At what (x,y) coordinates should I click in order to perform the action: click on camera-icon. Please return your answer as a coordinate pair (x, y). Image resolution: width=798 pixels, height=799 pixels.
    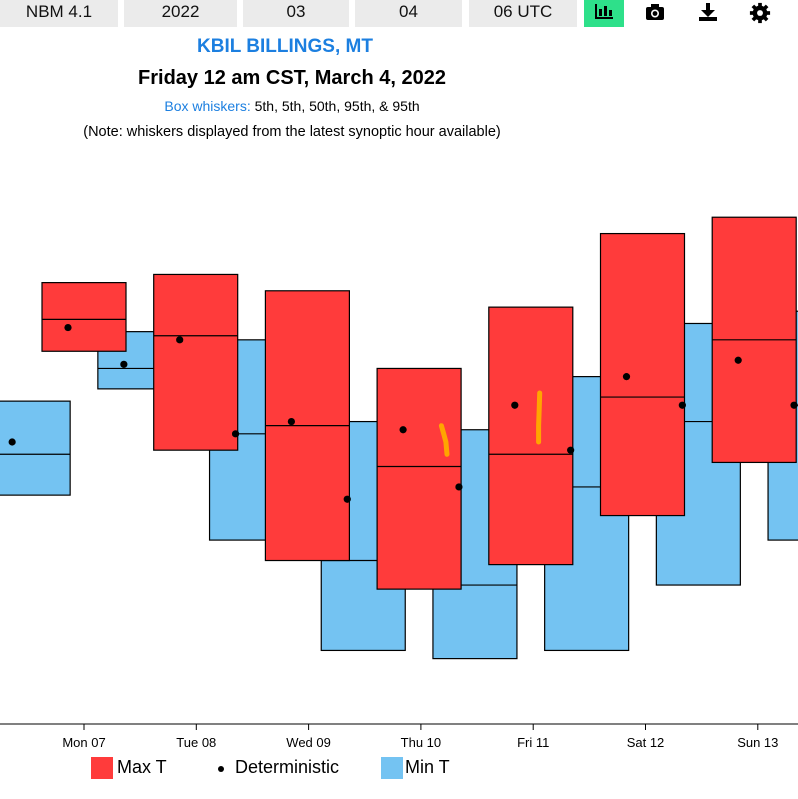
    Looking at the image, I should click on (655, 12).